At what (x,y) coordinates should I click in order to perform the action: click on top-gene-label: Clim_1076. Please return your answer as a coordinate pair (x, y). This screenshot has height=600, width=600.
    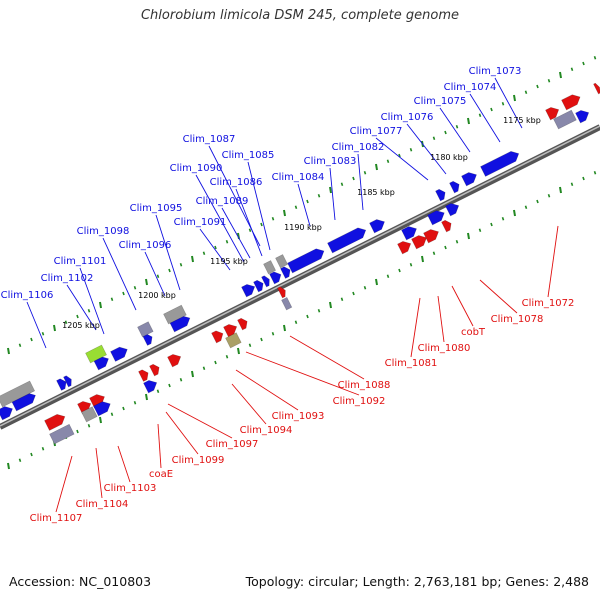
    Looking at the image, I should click on (407, 117).